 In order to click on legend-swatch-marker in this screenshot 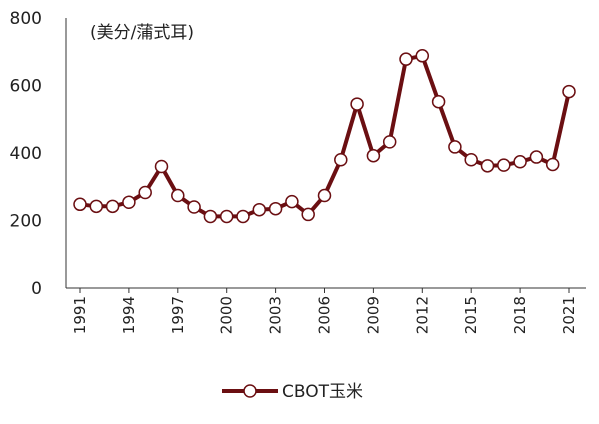, I will do `click(250, 391)`.